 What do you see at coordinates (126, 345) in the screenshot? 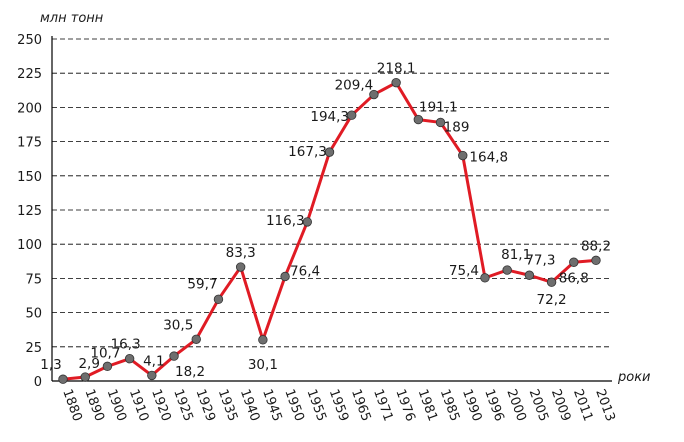
I see `data-label: 16,3` at bounding box center [126, 345].